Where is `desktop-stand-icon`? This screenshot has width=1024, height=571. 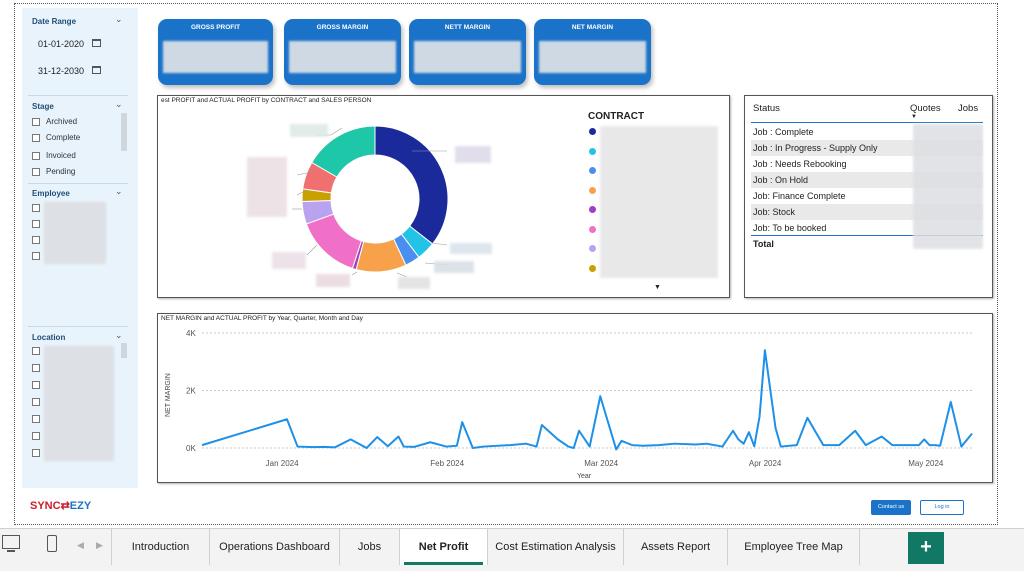
desktop-stand-icon is located at coordinates (11, 551).